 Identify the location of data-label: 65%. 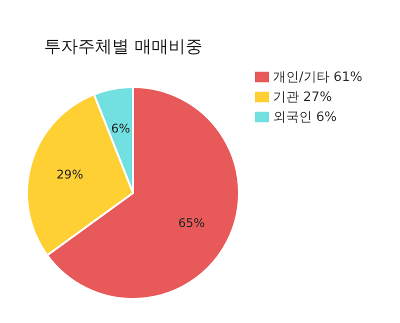
(191, 223).